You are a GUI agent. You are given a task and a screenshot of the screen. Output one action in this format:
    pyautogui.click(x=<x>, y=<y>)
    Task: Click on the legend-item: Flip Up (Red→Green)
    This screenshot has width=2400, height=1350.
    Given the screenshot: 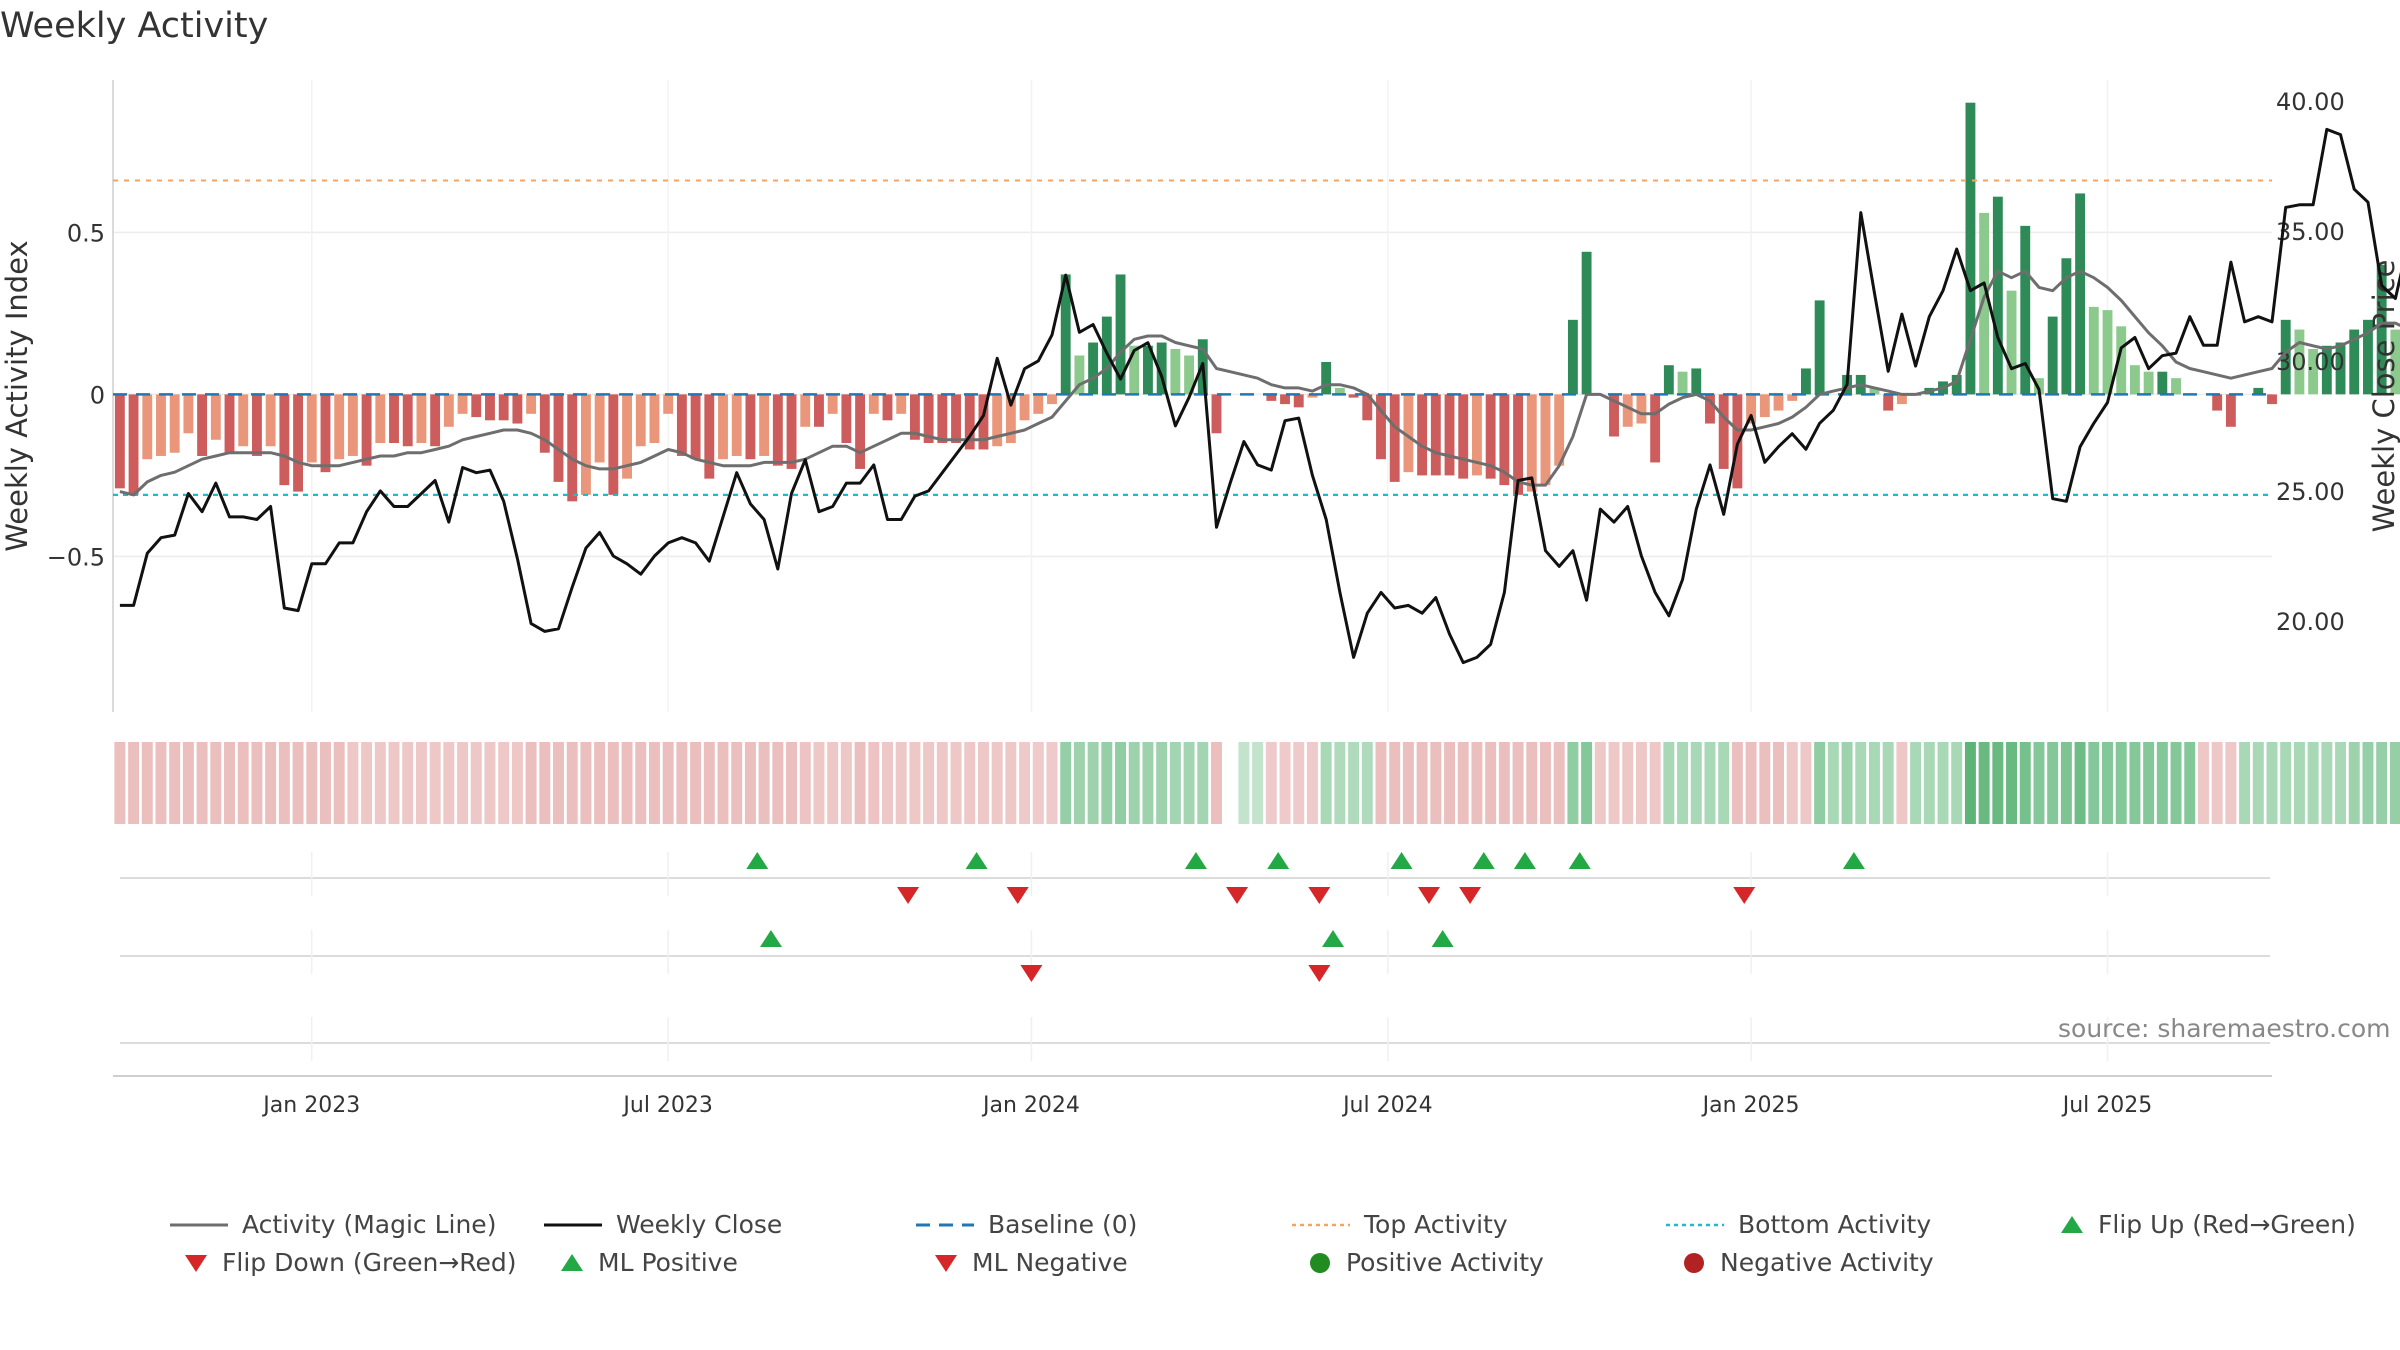 What is the action you would take?
    pyautogui.click(x=2207, y=1224)
    